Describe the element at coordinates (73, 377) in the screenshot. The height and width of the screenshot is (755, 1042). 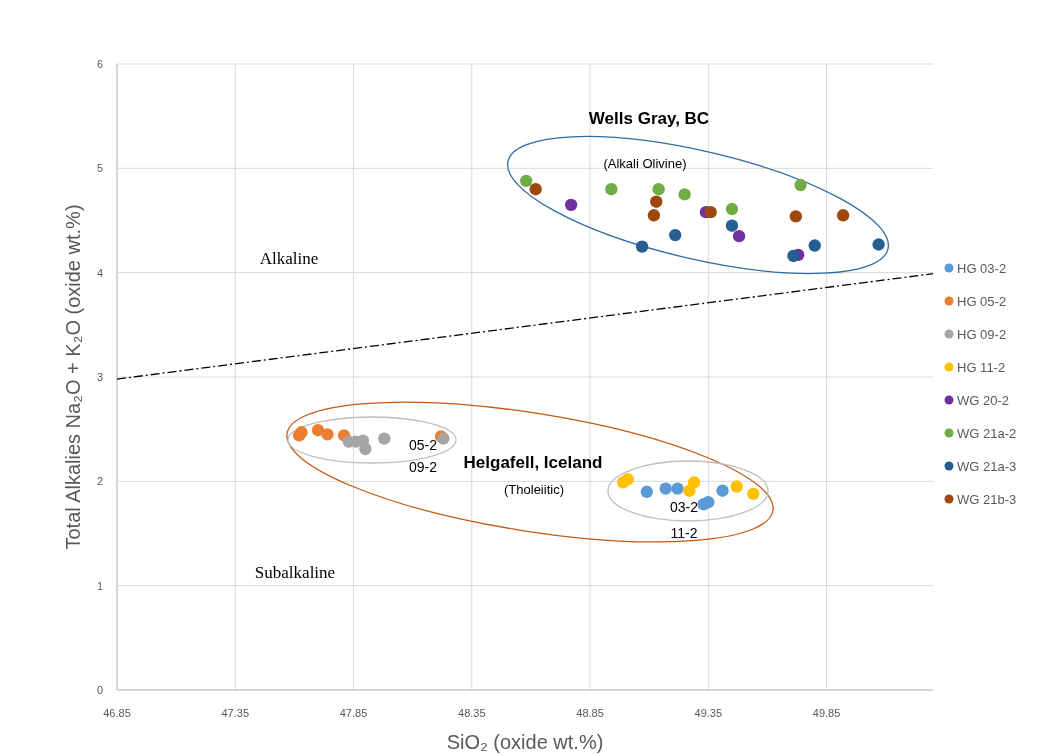
I see `y-axis-title: Total Alkalies Na₂O + K₂O (oxide wt.%)` at that location.